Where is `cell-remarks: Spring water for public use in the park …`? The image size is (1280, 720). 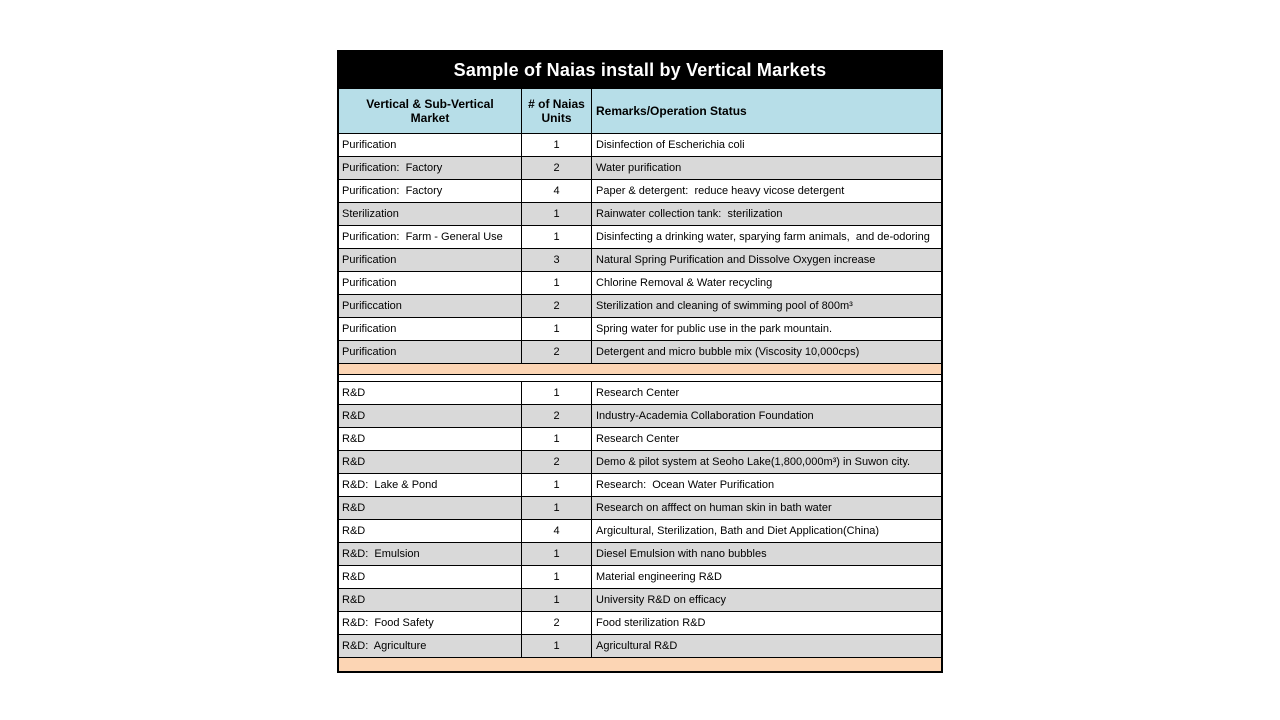
cell-remarks: Spring water for public use in the park … is located at coordinates (714, 329).